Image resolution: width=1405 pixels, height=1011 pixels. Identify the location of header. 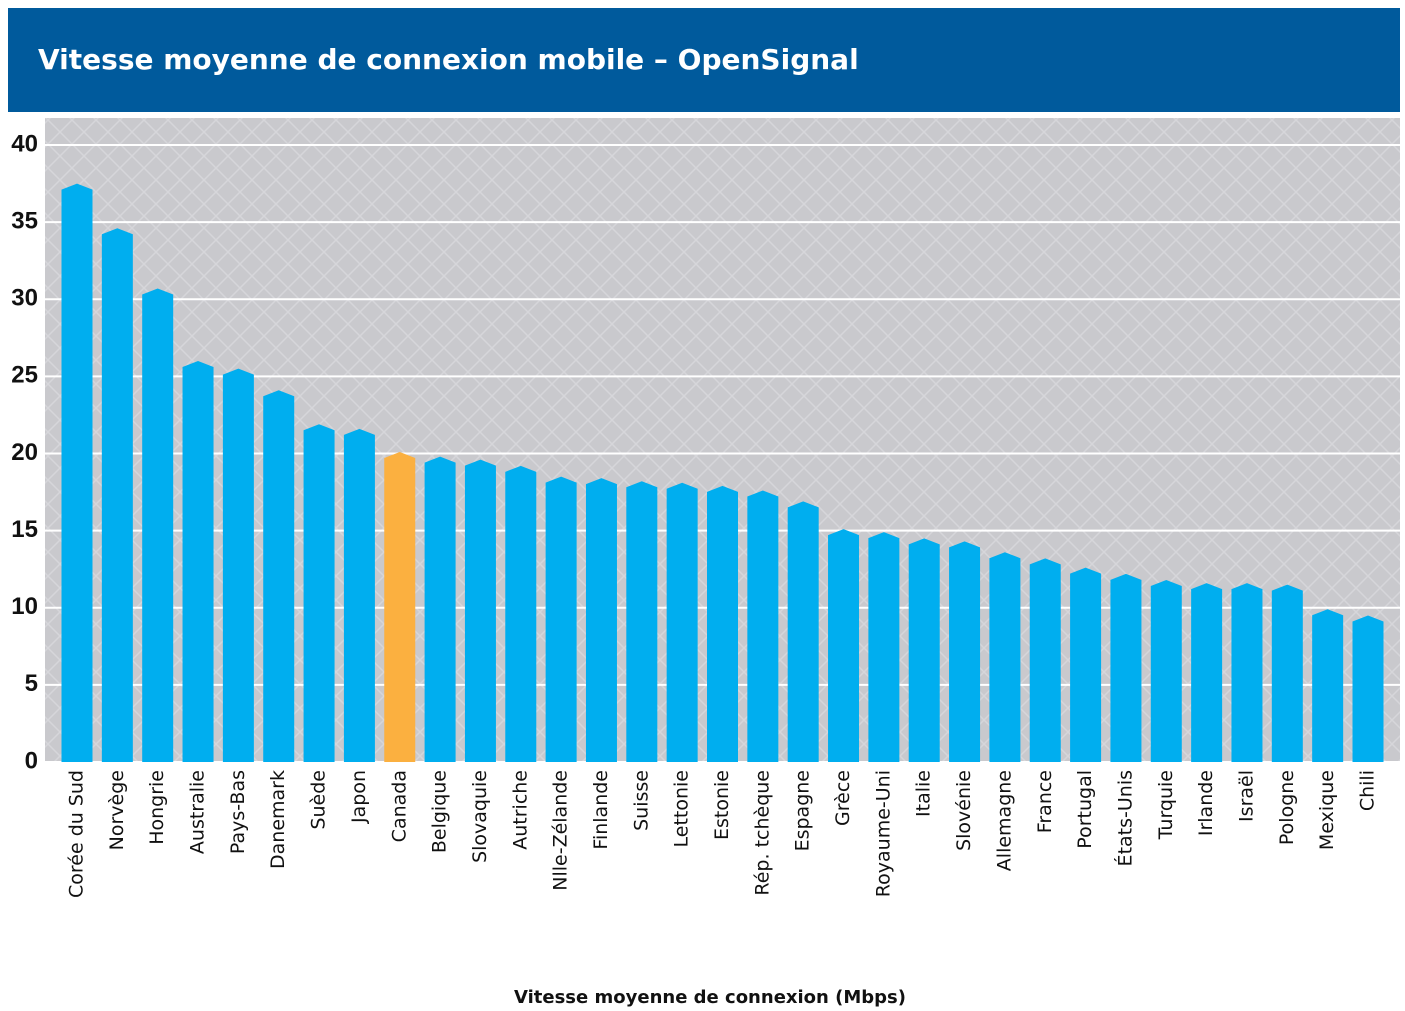
(704, 60).